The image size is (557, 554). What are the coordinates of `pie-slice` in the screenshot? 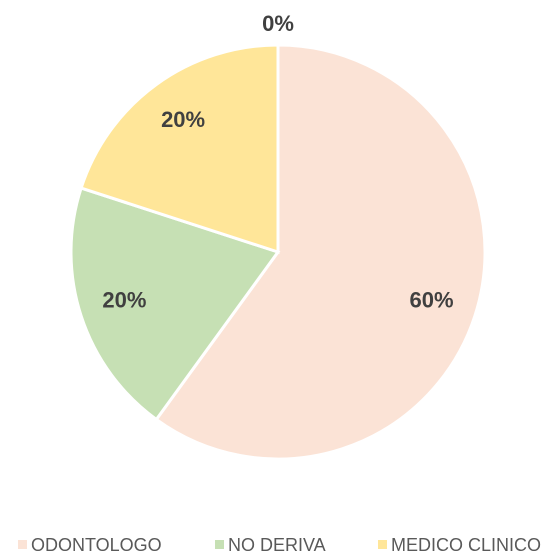 It's located at (179, 149).